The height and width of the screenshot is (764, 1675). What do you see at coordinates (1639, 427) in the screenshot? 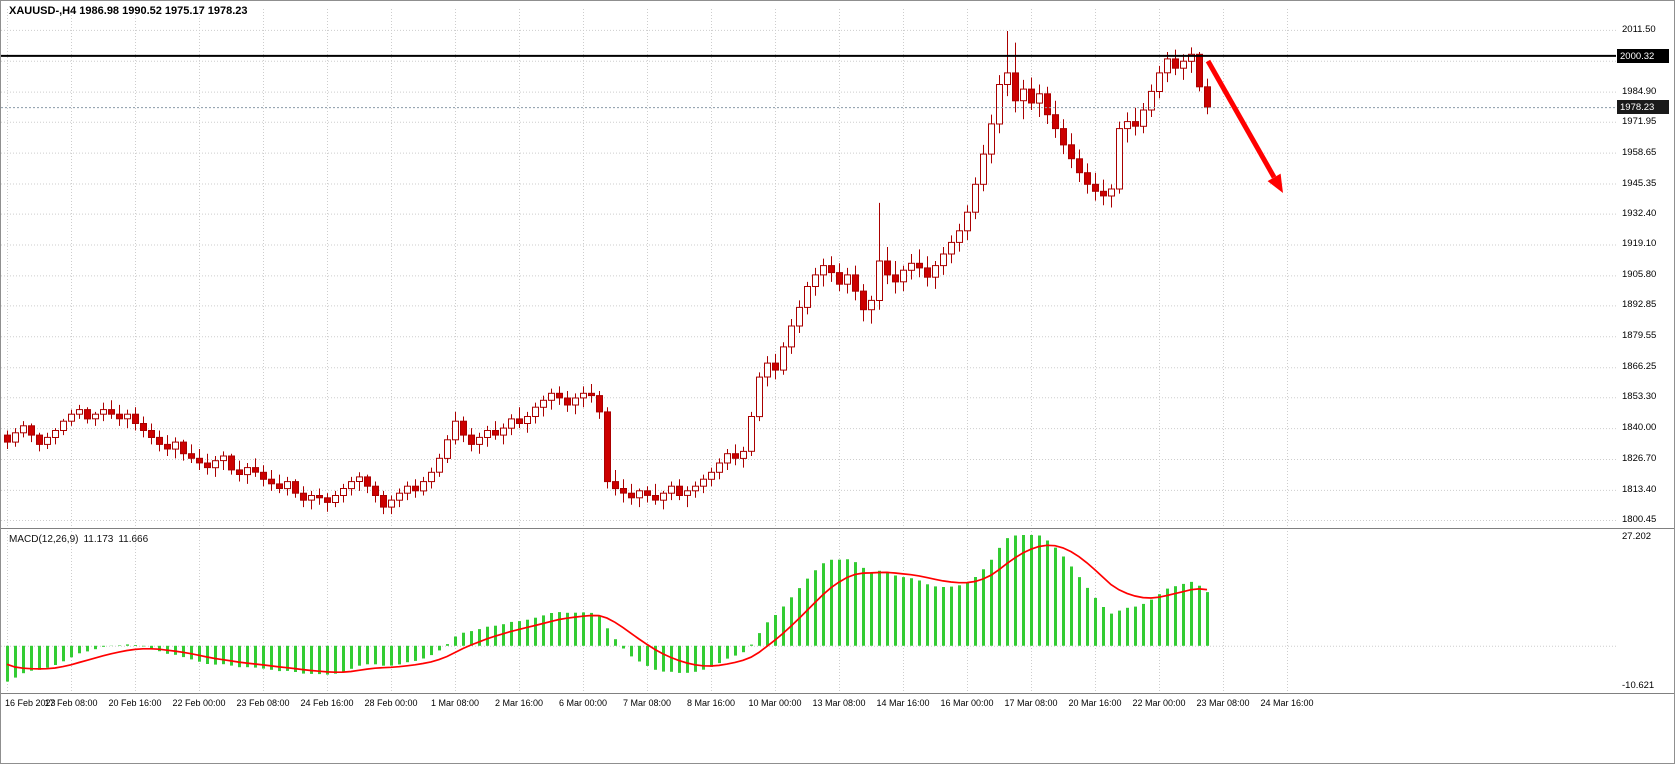
I see `price-tick-label: 1840.00` at bounding box center [1639, 427].